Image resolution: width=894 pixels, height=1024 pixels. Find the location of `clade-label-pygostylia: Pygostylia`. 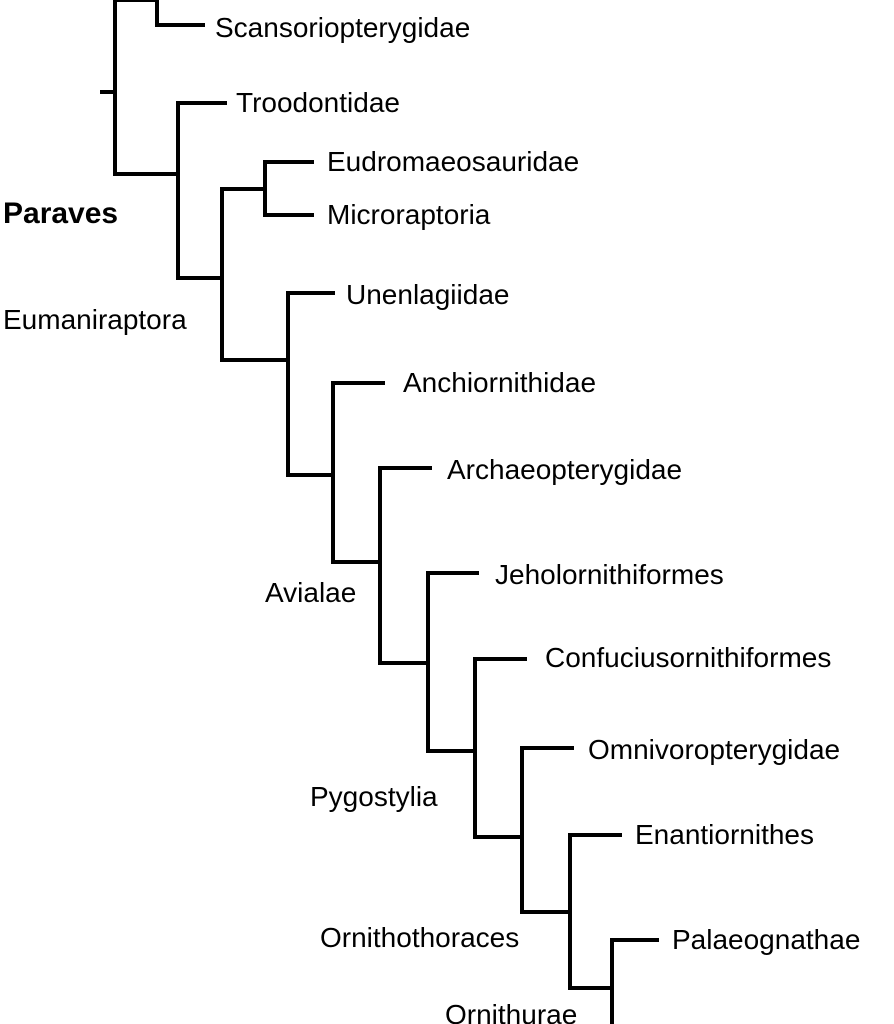

clade-label-pygostylia: Pygostylia is located at coordinates (374, 796).